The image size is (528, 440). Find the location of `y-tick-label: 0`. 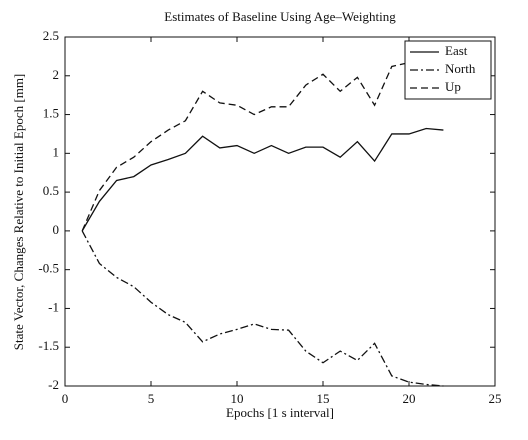

y-tick-label: 0 is located at coordinates (56, 229).